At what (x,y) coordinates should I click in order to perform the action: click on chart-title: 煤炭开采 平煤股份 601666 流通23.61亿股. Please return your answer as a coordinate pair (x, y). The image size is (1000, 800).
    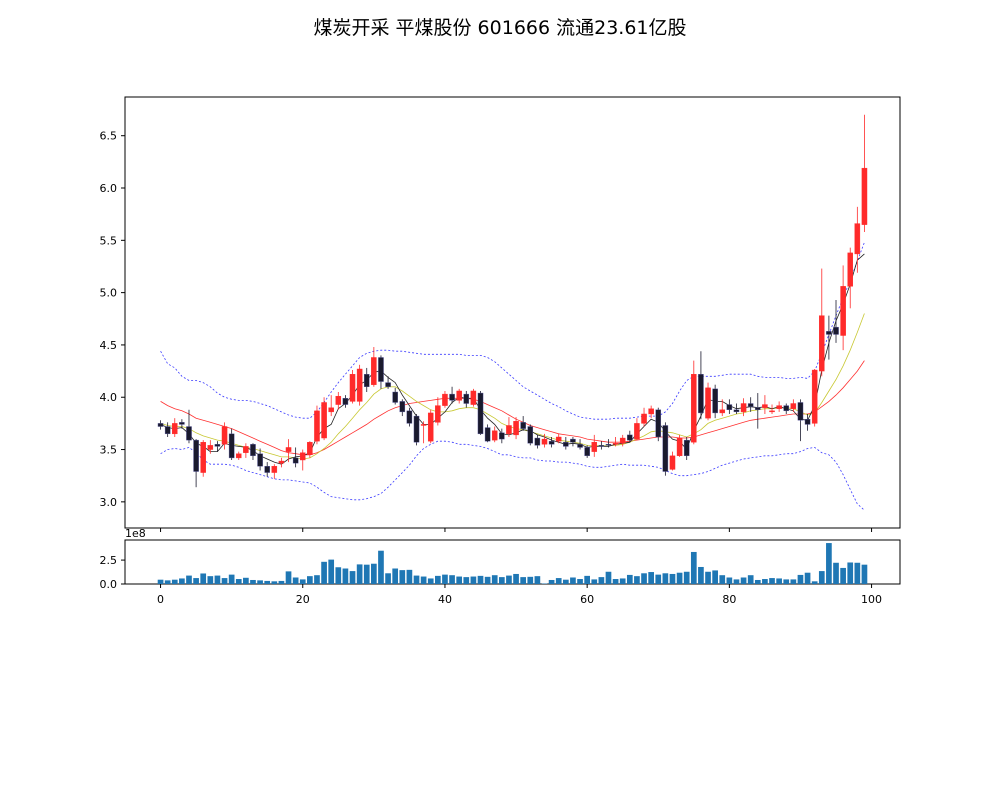
    Looking at the image, I should click on (499, 28).